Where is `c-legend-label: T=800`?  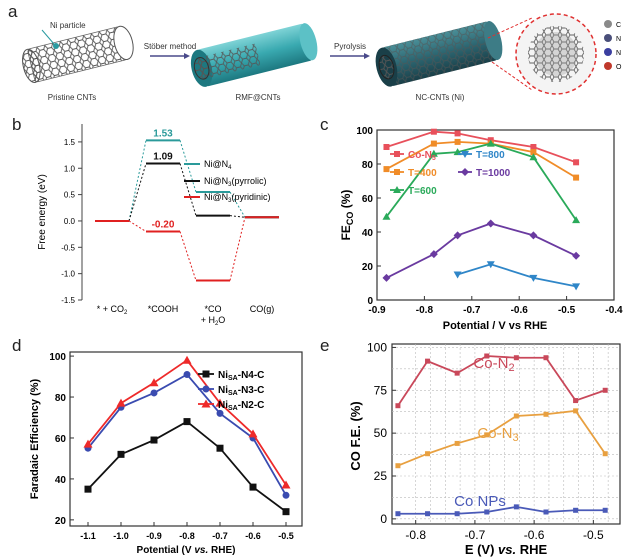 c-legend-label: T=800 is located at coordinates (490, 155).